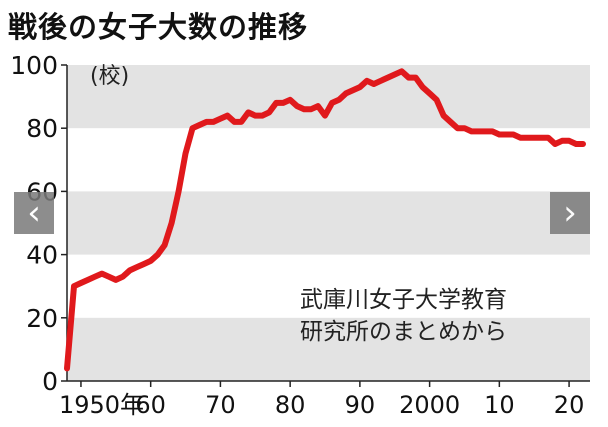  What do you see at coordinates (403, 316) in the screenshot?
I see `source-note: 武庫川女子大学教育 研究所のまとめから` at bounding box center [403, 316].